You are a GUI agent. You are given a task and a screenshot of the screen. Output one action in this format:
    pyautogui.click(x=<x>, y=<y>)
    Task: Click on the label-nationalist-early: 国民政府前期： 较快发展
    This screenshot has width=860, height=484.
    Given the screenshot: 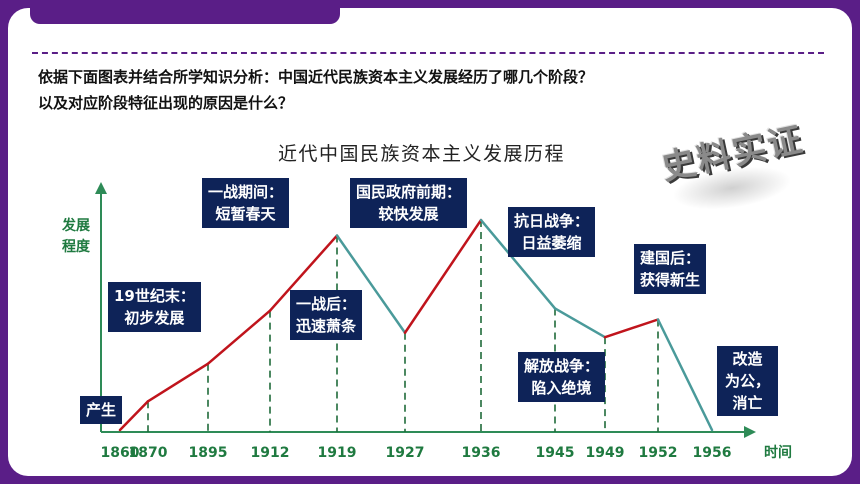 What is the action you would take?
    pyautogui.click(x=409, y=203)
    